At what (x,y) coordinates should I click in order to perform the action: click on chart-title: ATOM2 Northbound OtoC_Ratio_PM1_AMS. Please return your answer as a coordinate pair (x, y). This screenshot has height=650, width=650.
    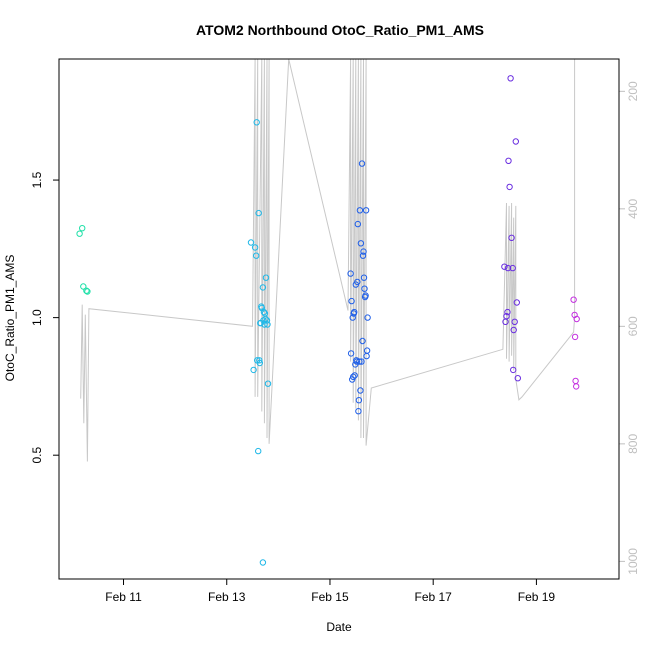
    Looking at the image, I should click on (340, 30).